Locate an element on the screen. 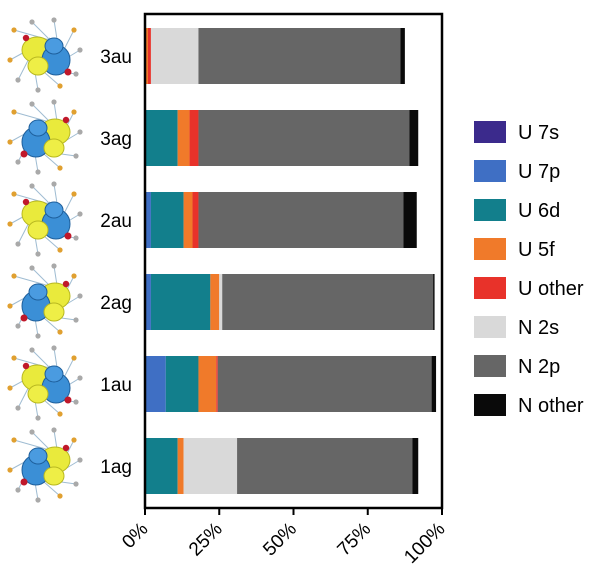 The image size is (615, 569). orbital-images is located at coordinates (45, 260).